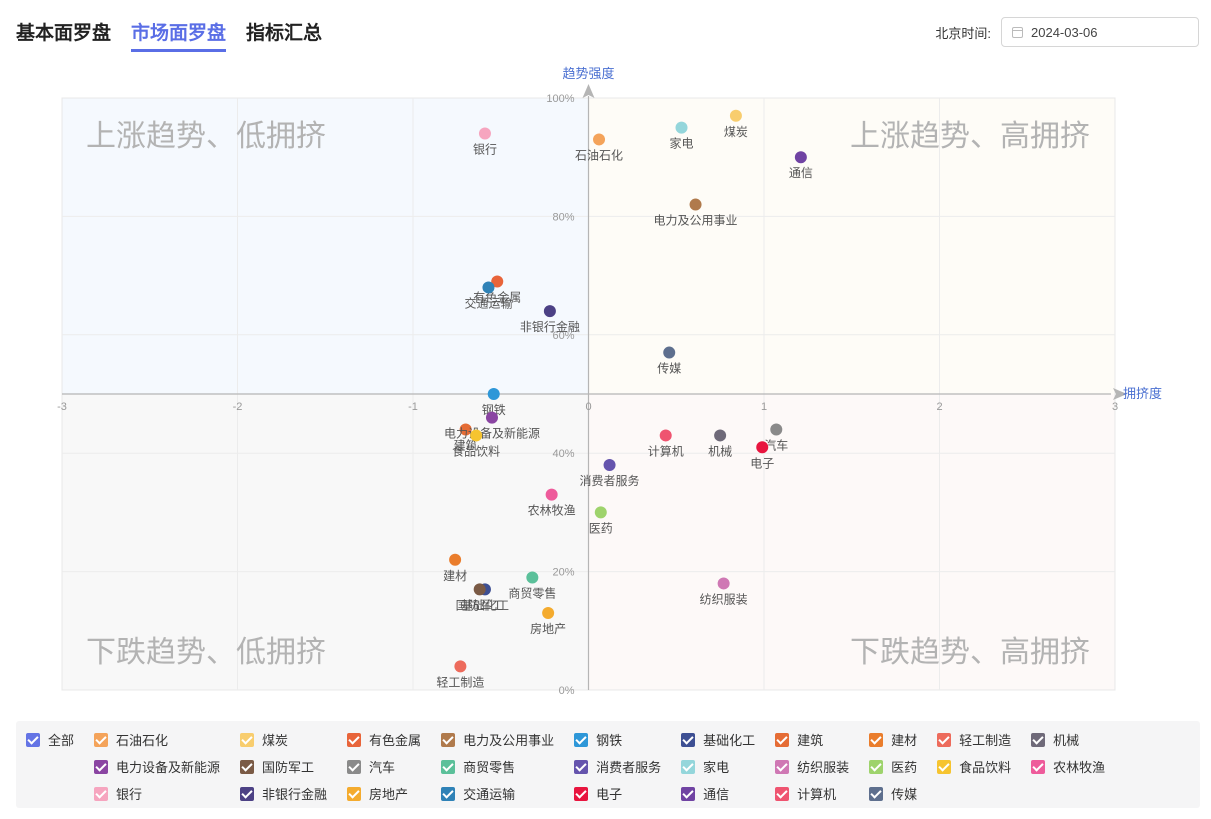  What do you see at coordinates (206, 652) in the screenshot?
I see `quadrant-label-bottom-left: 下跌趋势、低拥挤` at bounding box center [206, 652].